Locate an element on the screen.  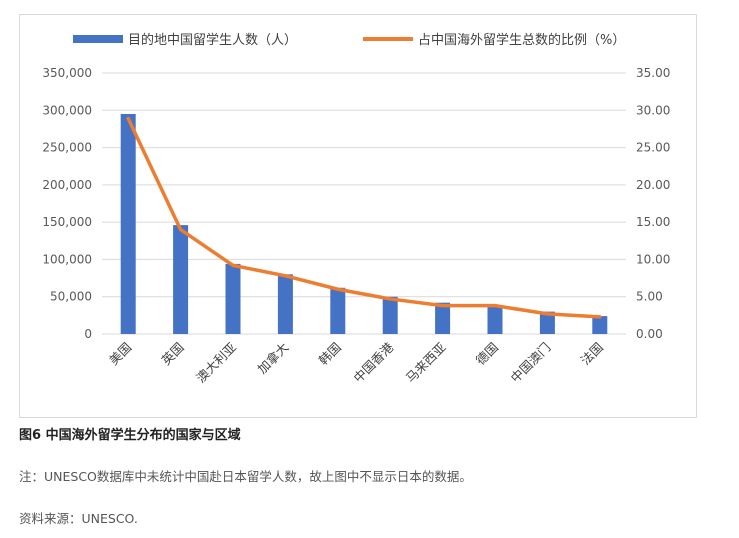
y-left-tick-label: 300,000 is located at coordinates (67, 110).